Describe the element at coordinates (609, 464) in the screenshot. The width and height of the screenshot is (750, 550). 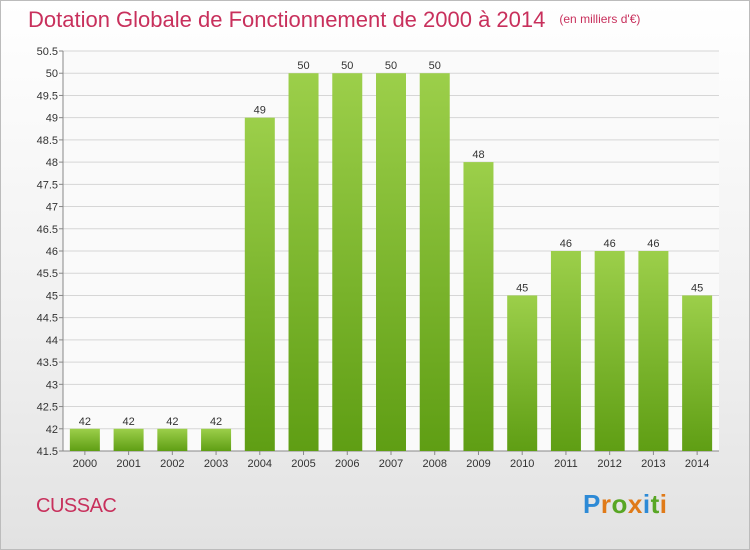
I see `x-tick-label: 2012` at that location.